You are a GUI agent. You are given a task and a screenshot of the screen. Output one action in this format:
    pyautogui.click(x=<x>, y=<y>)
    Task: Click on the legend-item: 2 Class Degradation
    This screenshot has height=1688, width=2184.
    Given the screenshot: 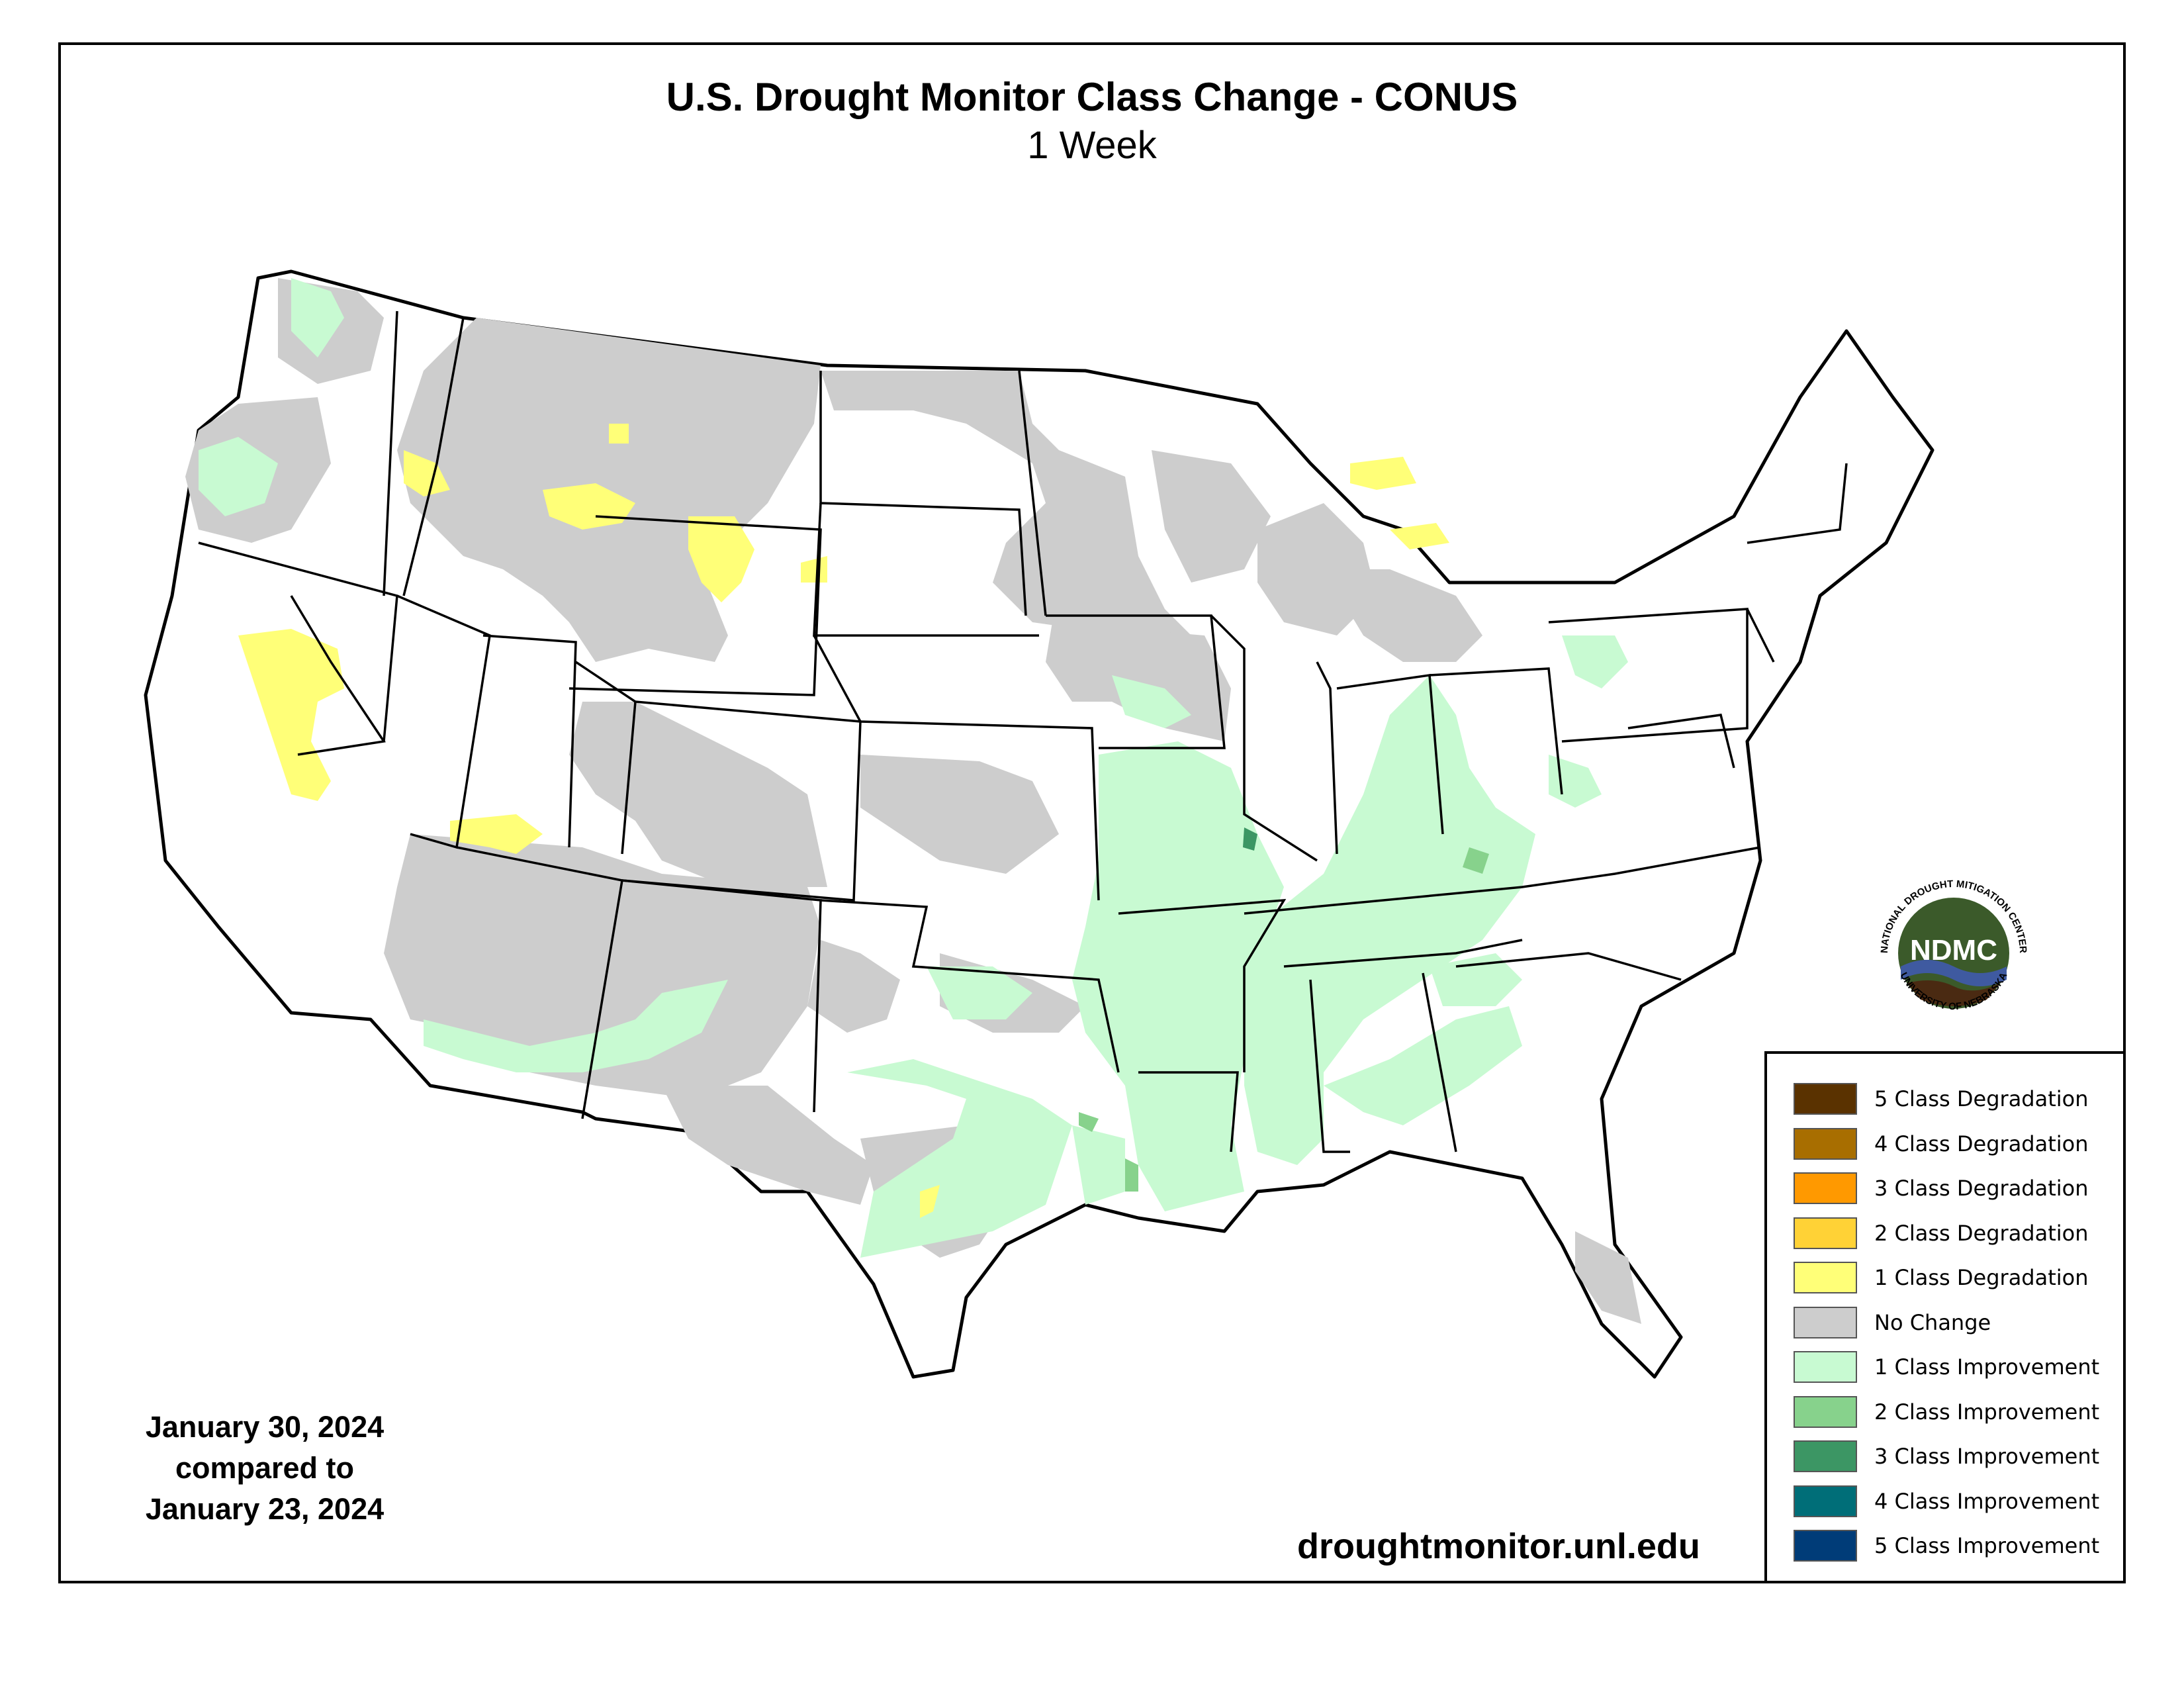 What is the action you would take?
    pyautogui.click(x=1942, y=1233)
    